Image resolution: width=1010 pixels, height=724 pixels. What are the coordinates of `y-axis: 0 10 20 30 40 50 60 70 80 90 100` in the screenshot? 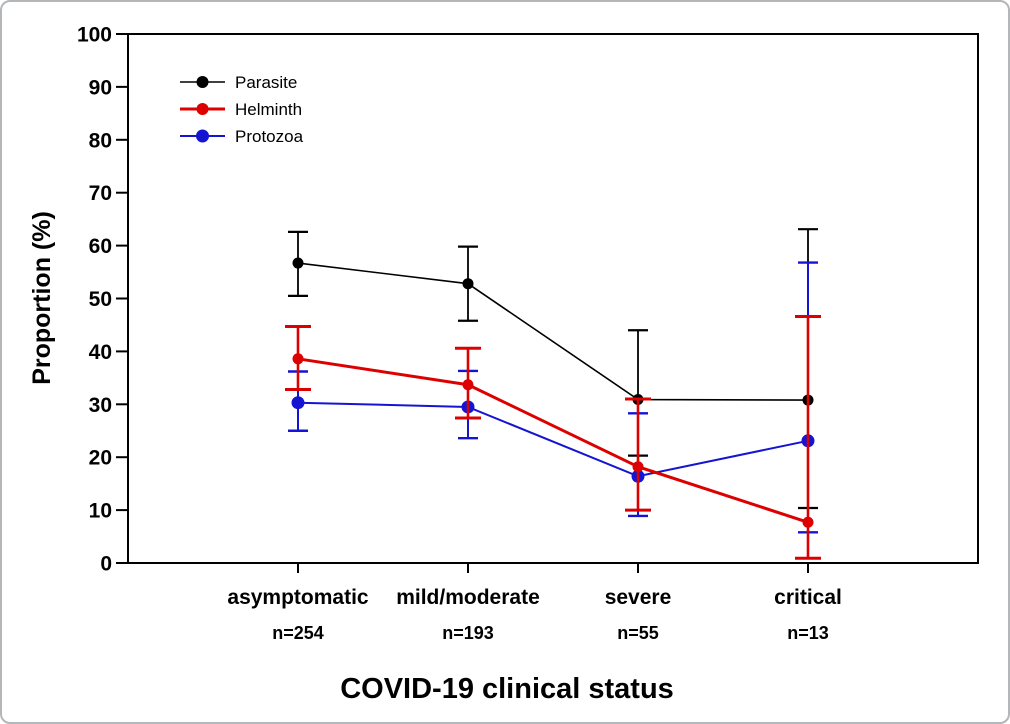 It's located at (102, 300).